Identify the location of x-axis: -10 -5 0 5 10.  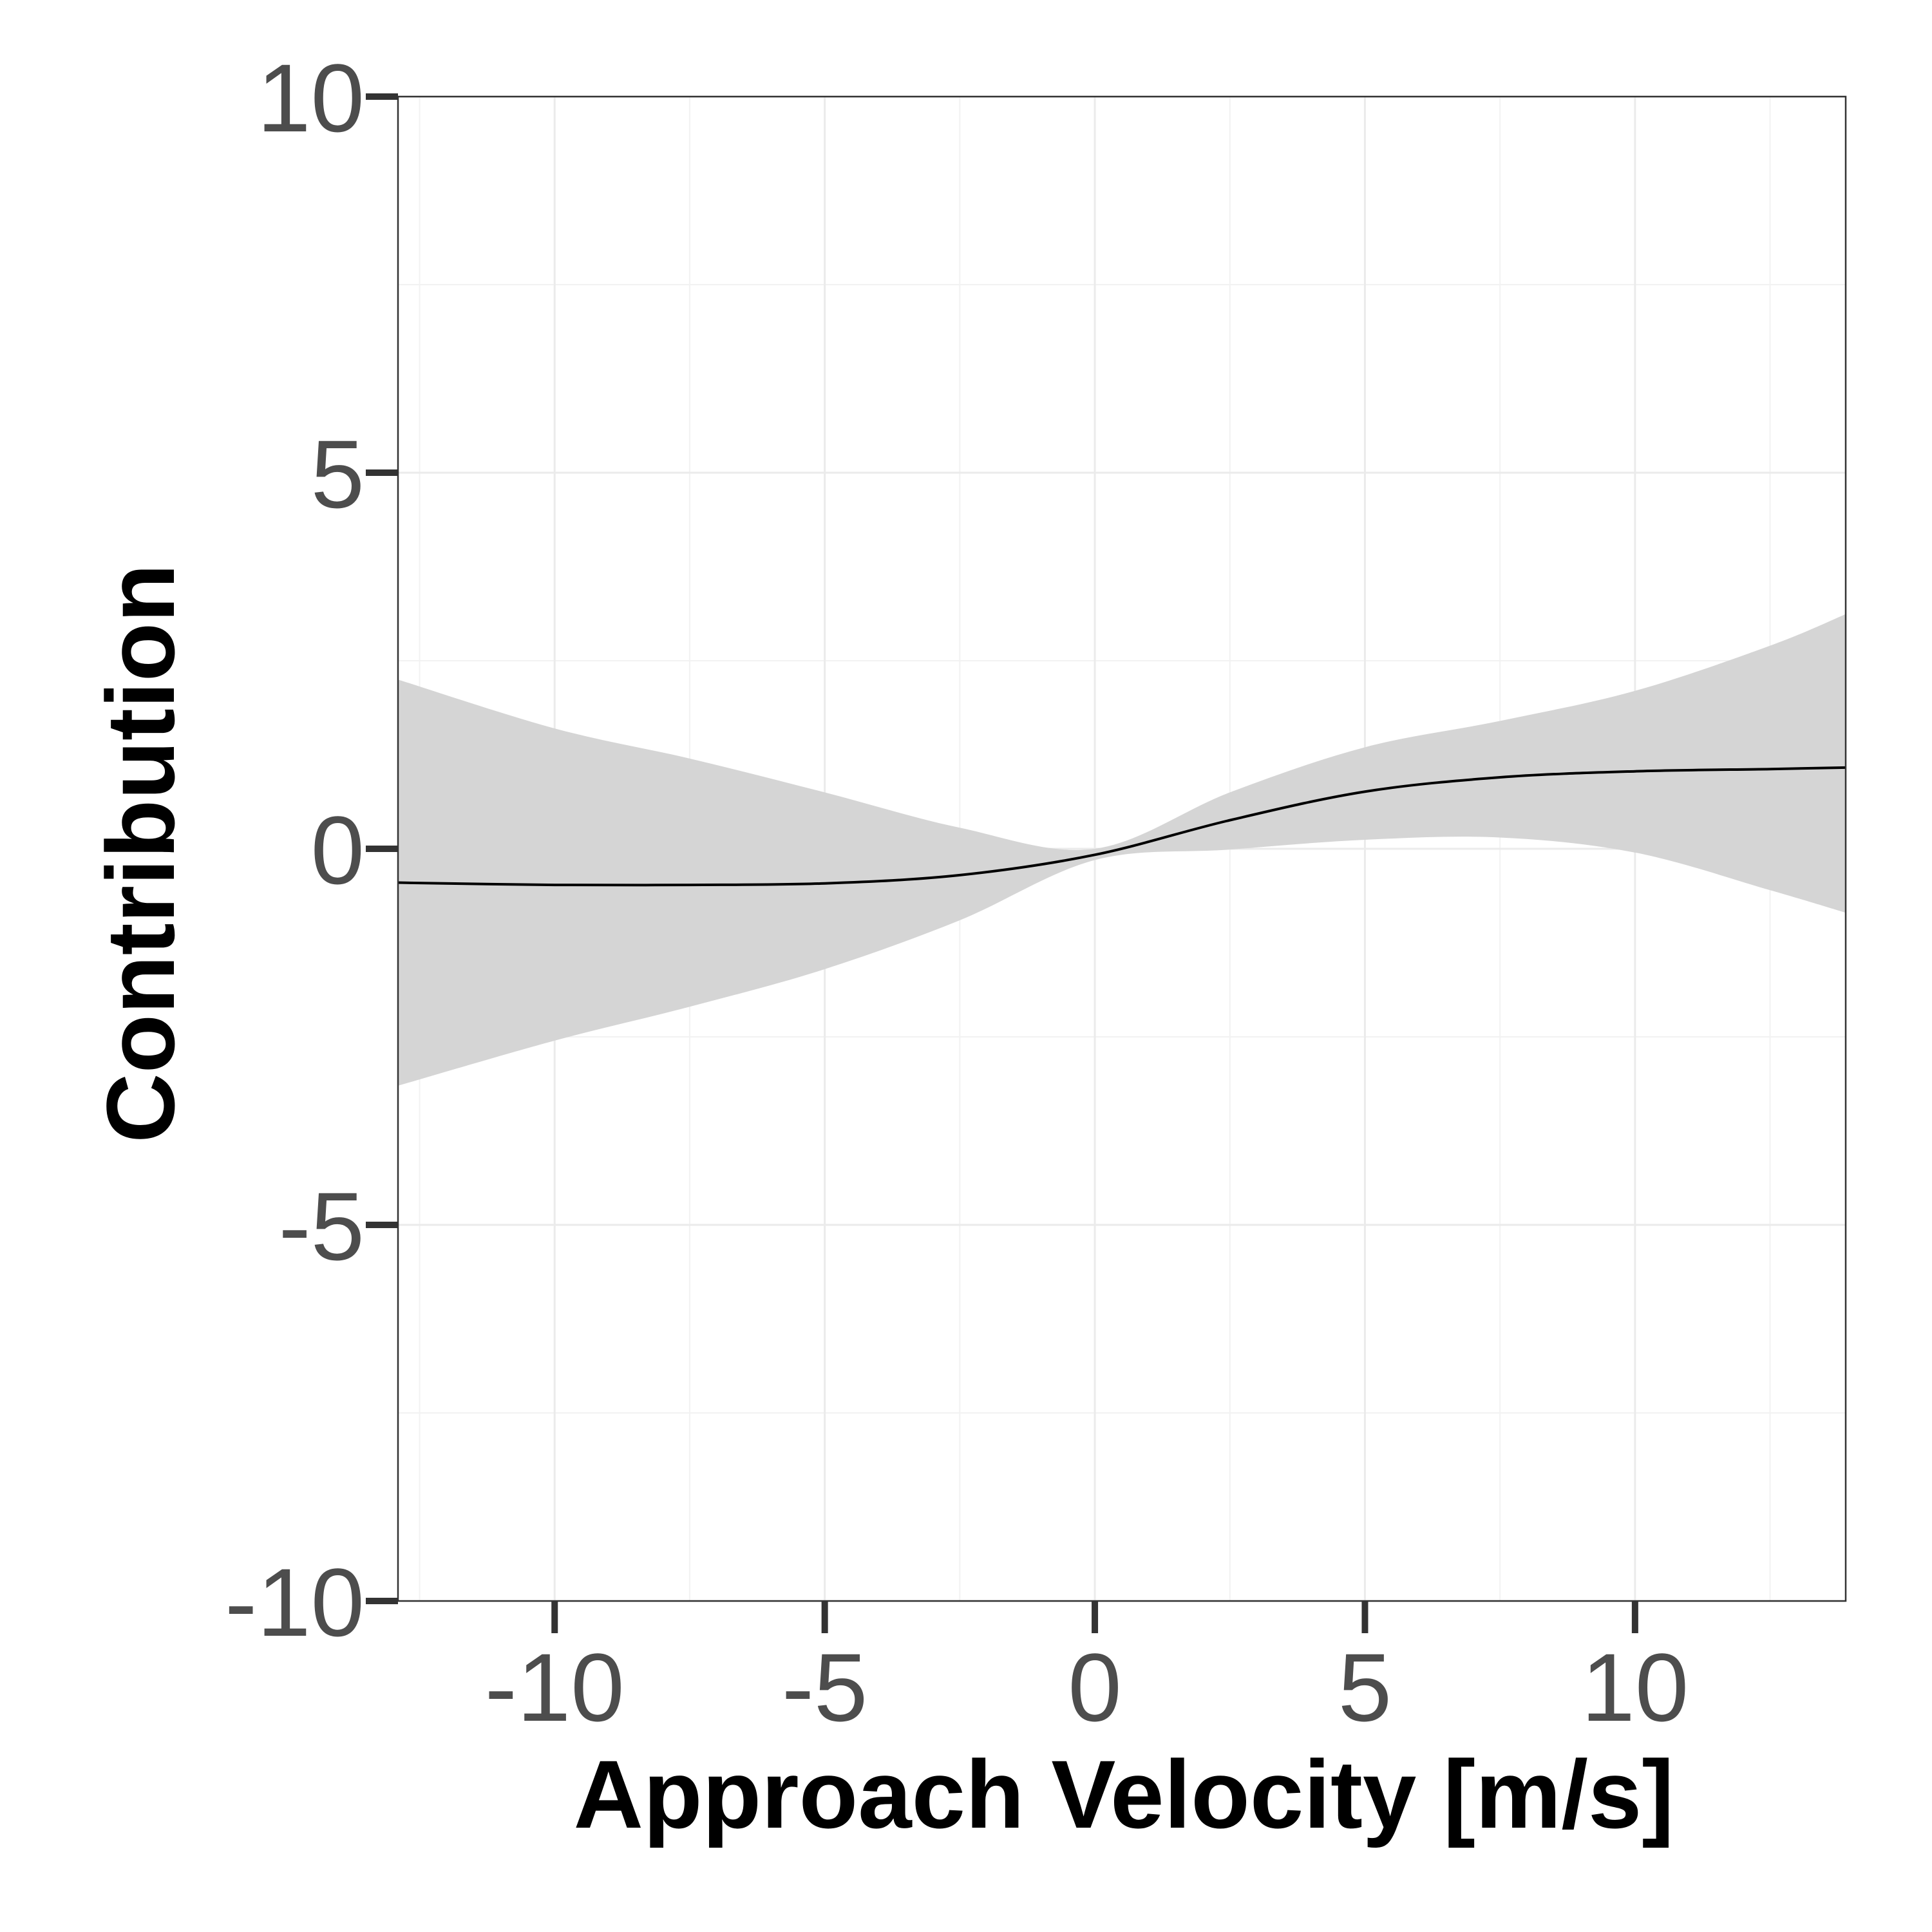
(1087, 1671).